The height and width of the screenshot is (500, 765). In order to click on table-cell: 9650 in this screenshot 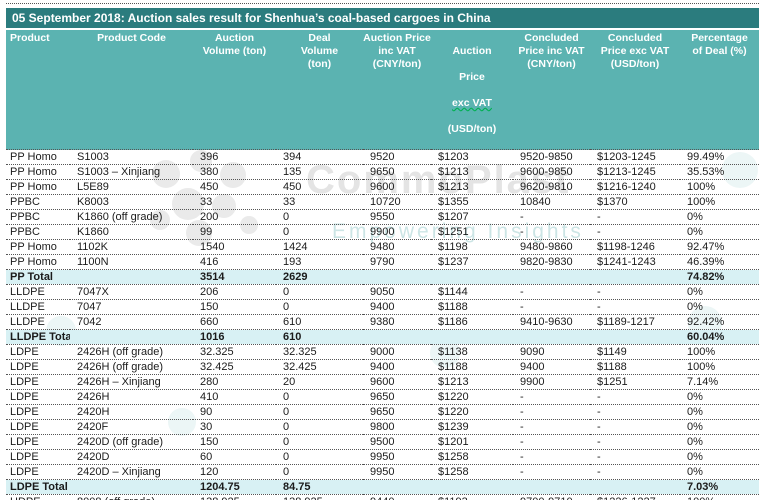, I will do `click(397, 172)`.